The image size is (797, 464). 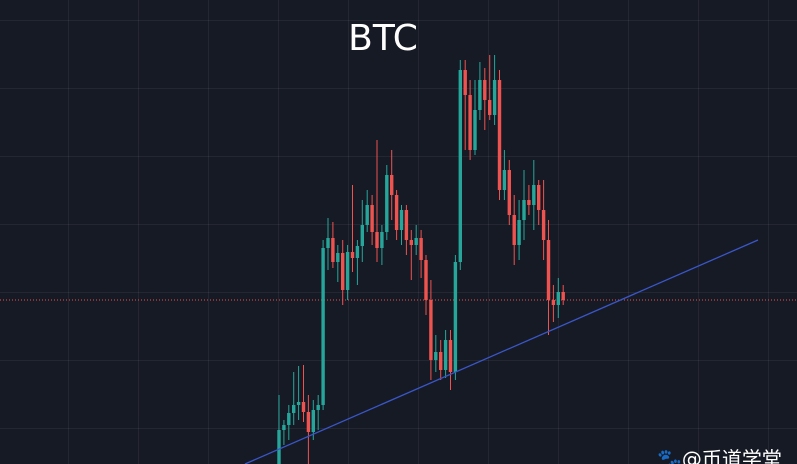 I want to click on watermark: 🐾@币道学堂, so click(x=719, y=455).